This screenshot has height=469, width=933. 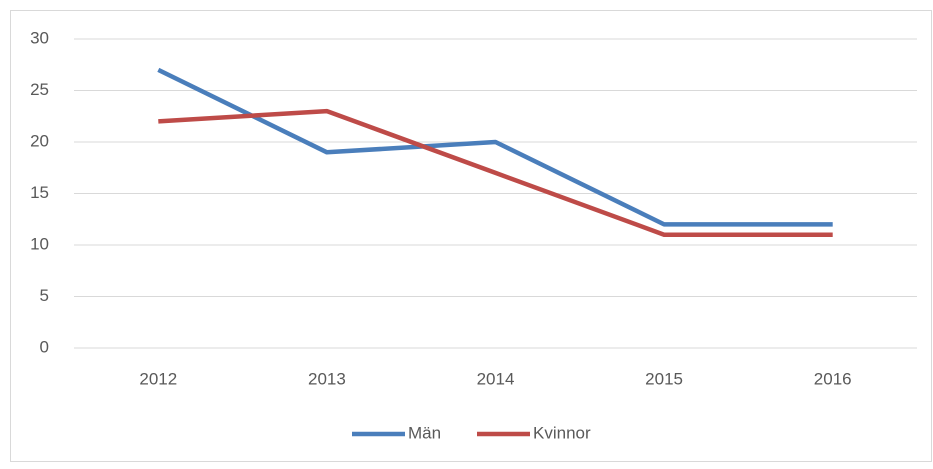 I want to click on legend-label: Män, so click(x=424, y=432).